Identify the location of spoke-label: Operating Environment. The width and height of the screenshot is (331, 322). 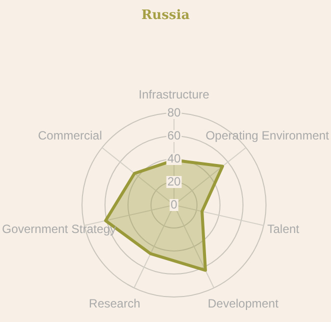
(268, 135).